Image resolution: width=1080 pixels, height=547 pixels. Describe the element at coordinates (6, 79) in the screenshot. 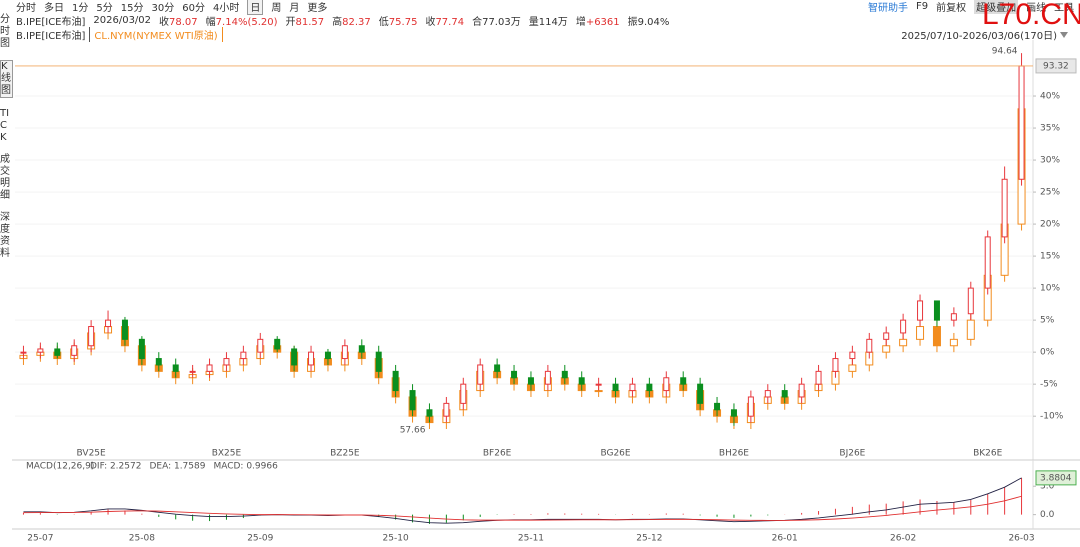

I see `sidebar-item: K线图` at that location.